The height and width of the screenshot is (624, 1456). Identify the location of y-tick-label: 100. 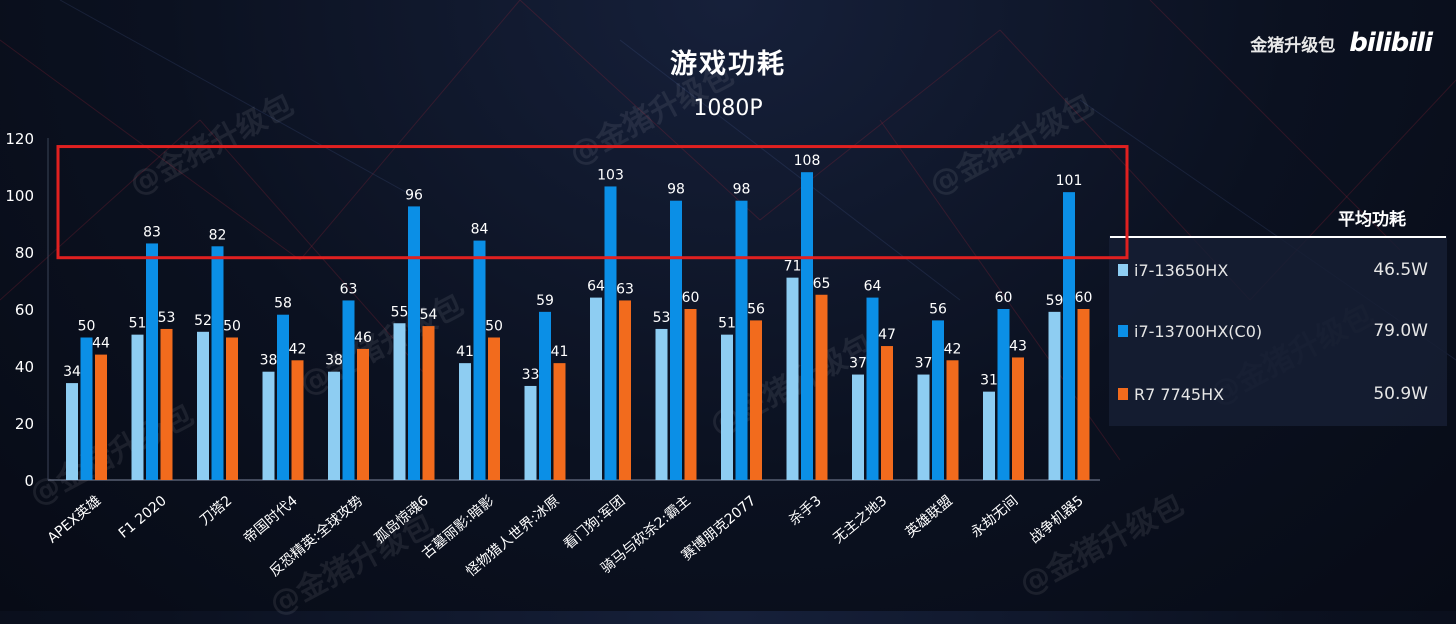
(19, 196).